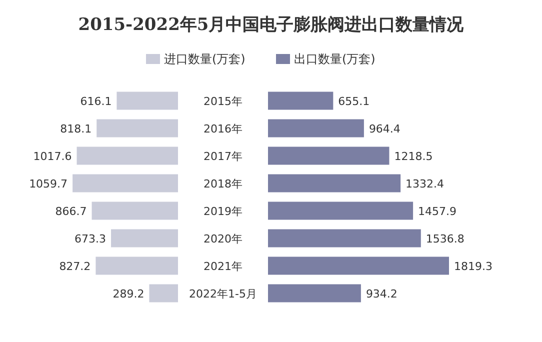  What do you see at coordinates (382, 293) in the screenshot?
I see `data-label: 934.2` at bounding box center [382, 293].